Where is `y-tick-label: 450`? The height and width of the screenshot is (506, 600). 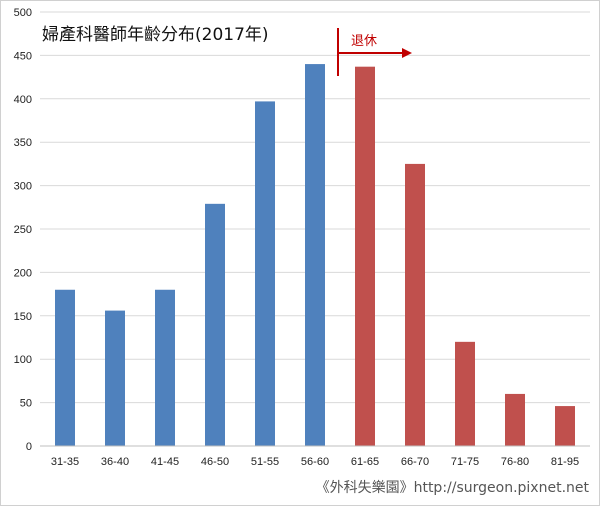 y-tick-label: 450 is located at coordinates (23, 56).